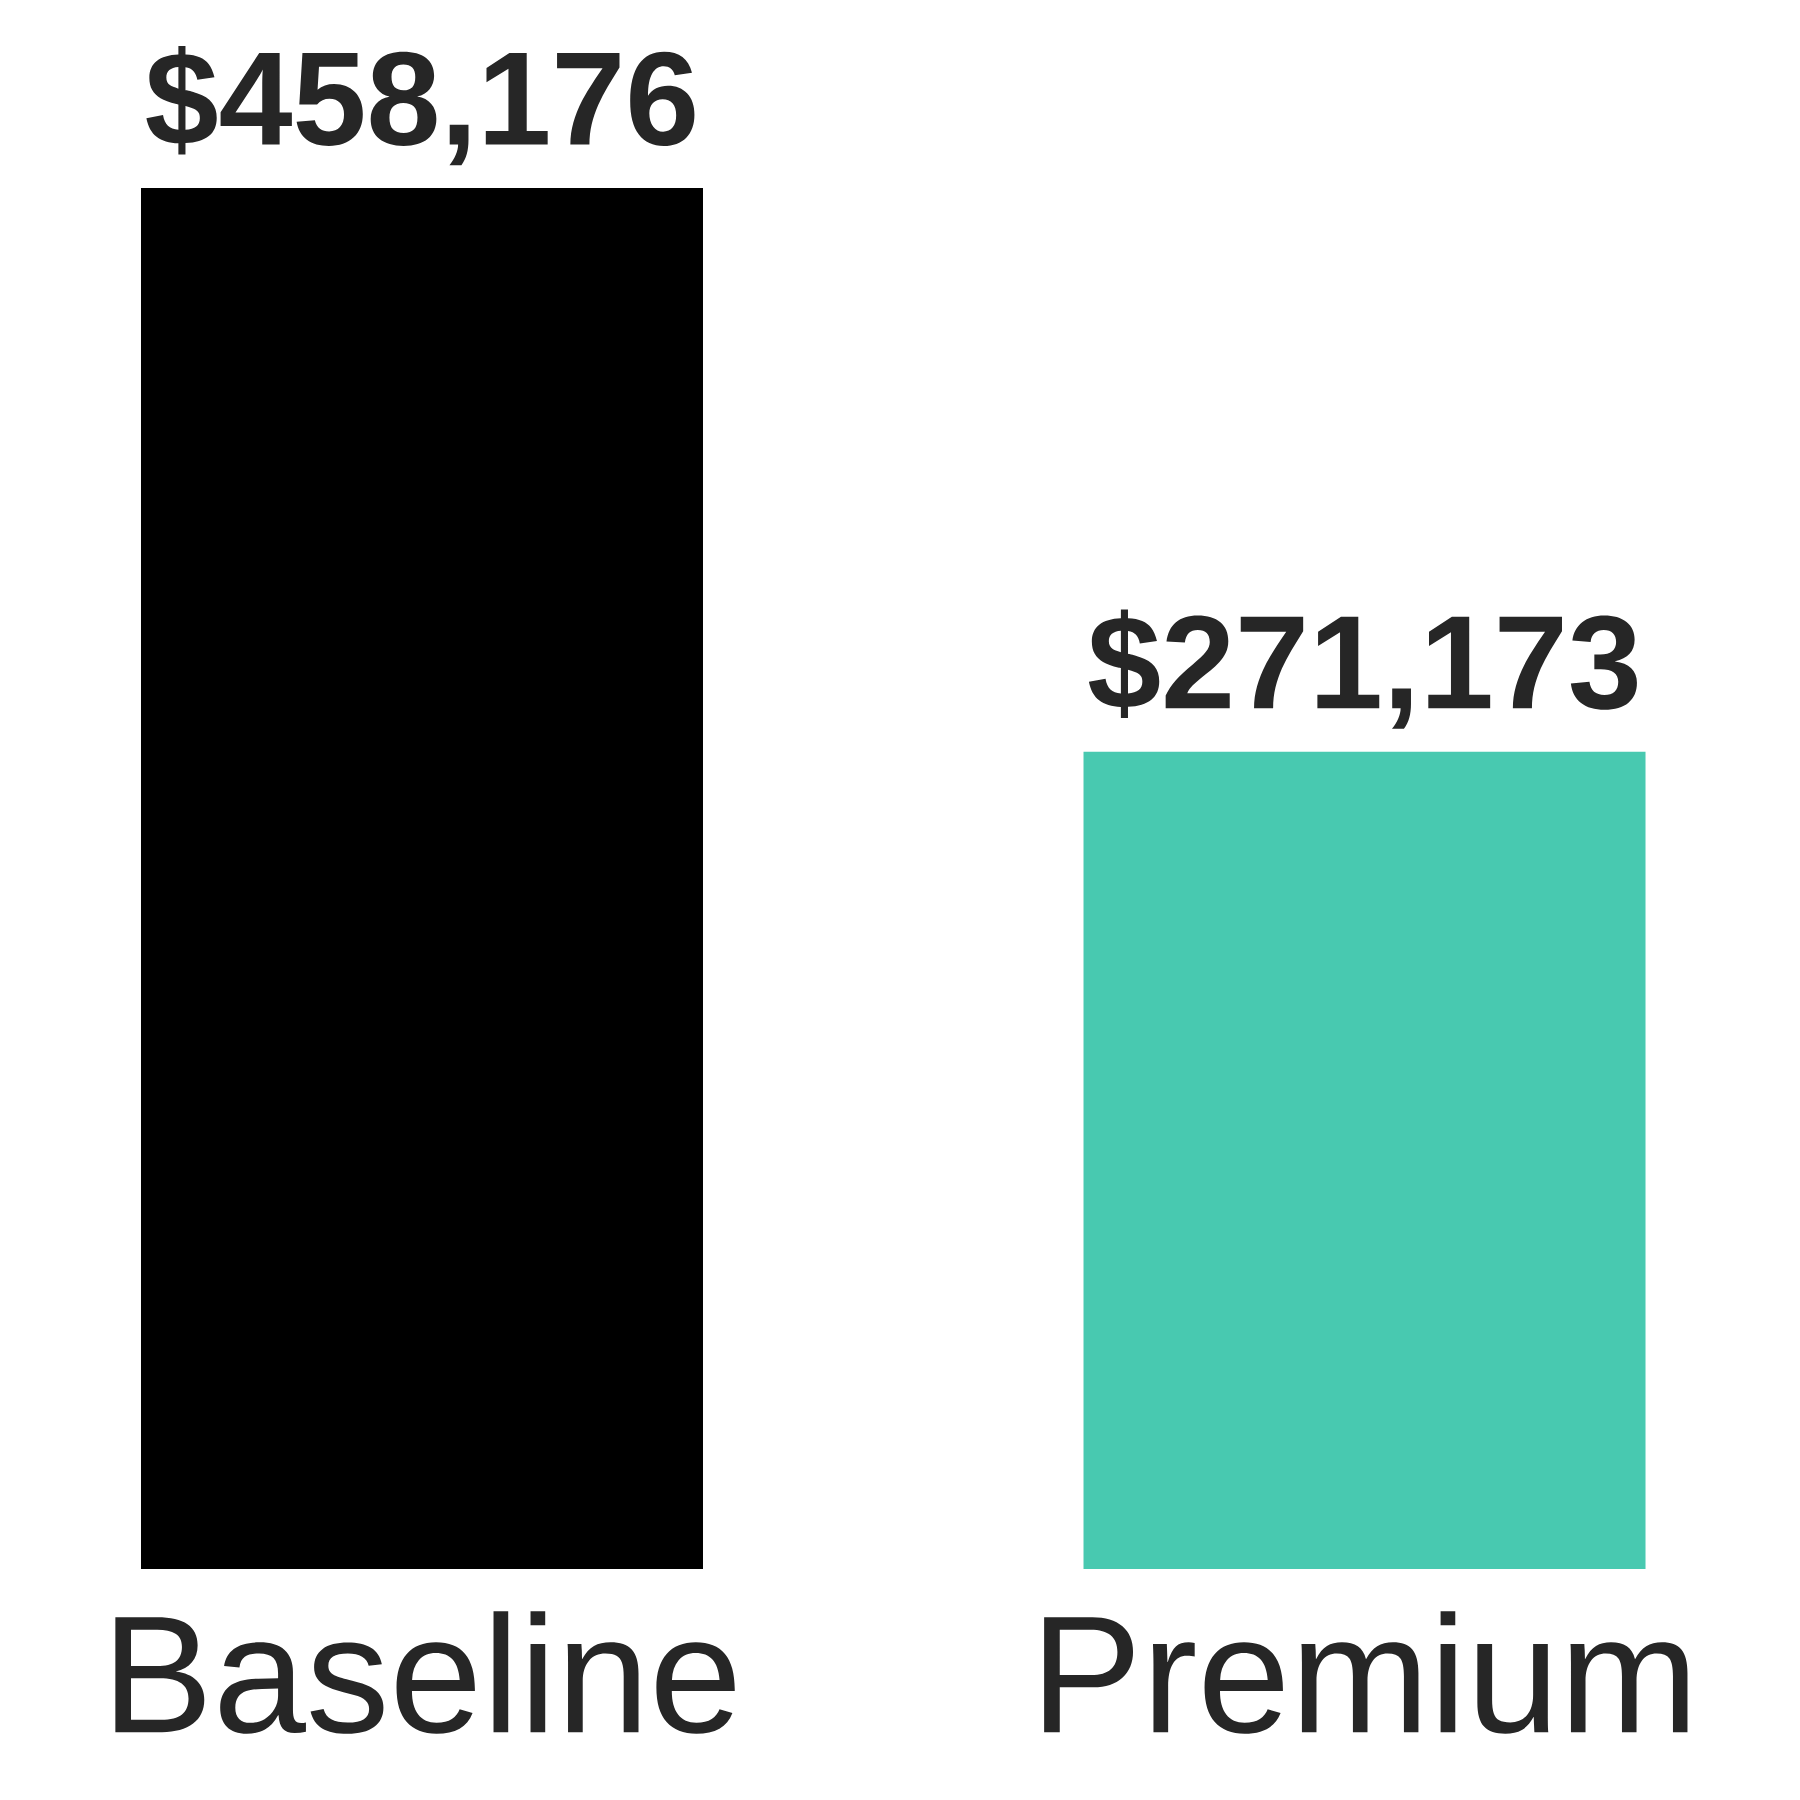 The image size is (1800, 1800). Describe the element at coordinates (1366, 1672) in the screenshot. I see `x-tick-label: Premium` at that location.